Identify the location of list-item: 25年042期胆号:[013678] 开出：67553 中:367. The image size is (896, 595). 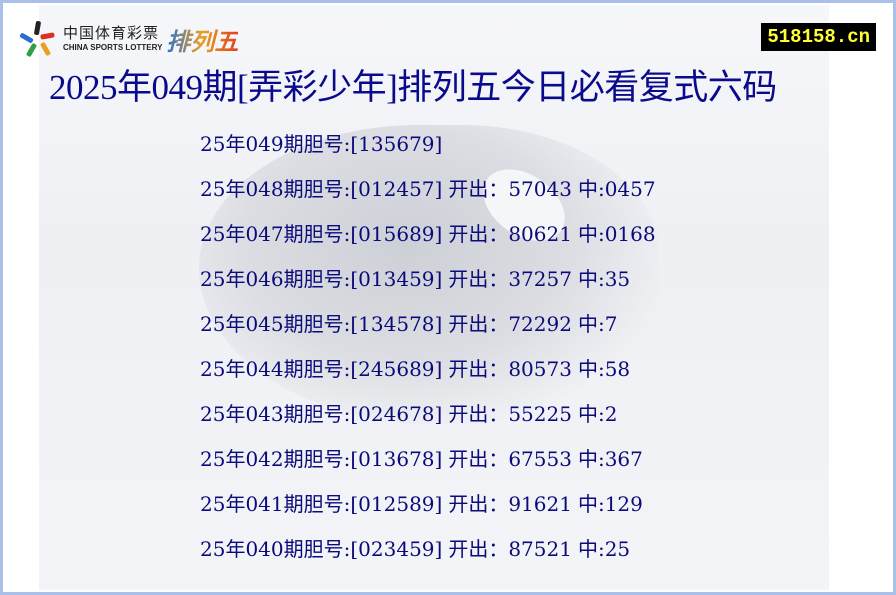
(428, 466).